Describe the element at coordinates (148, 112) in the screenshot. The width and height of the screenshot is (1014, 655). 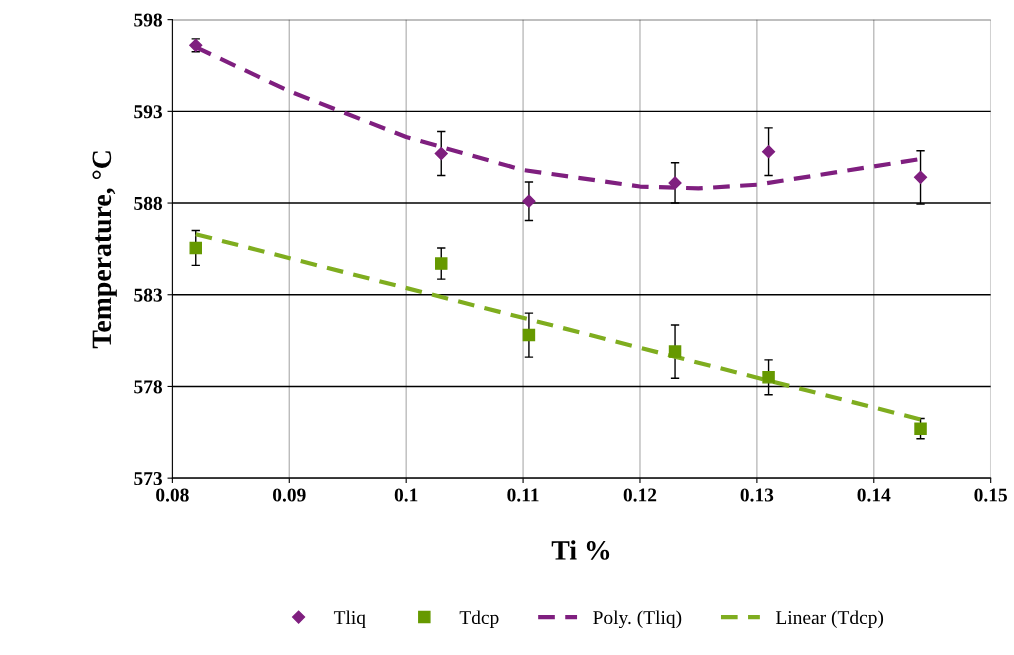
I see `y-tick-label: 593` at that location.